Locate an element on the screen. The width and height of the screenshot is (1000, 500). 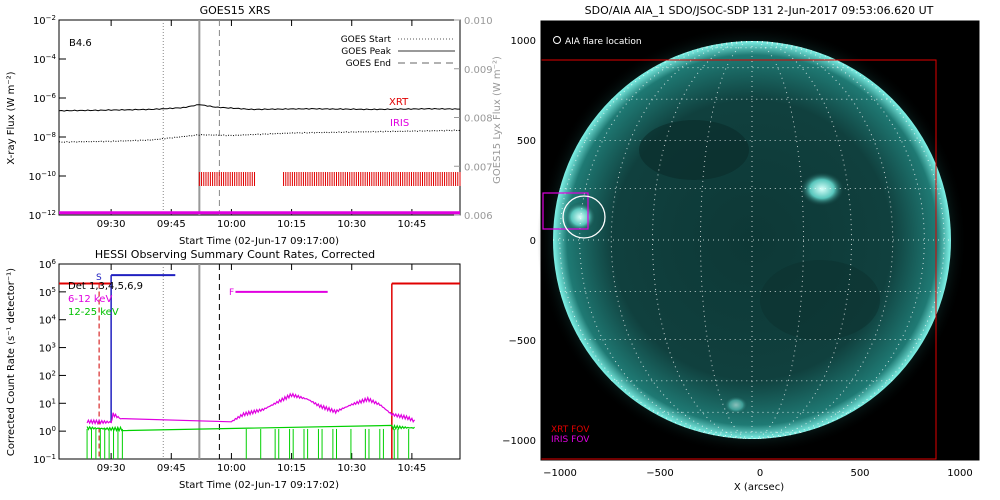
goes-y-right-axis-label: GOES15 Lyx Flux (W m⁻²) is located at coordinates (497, 120).